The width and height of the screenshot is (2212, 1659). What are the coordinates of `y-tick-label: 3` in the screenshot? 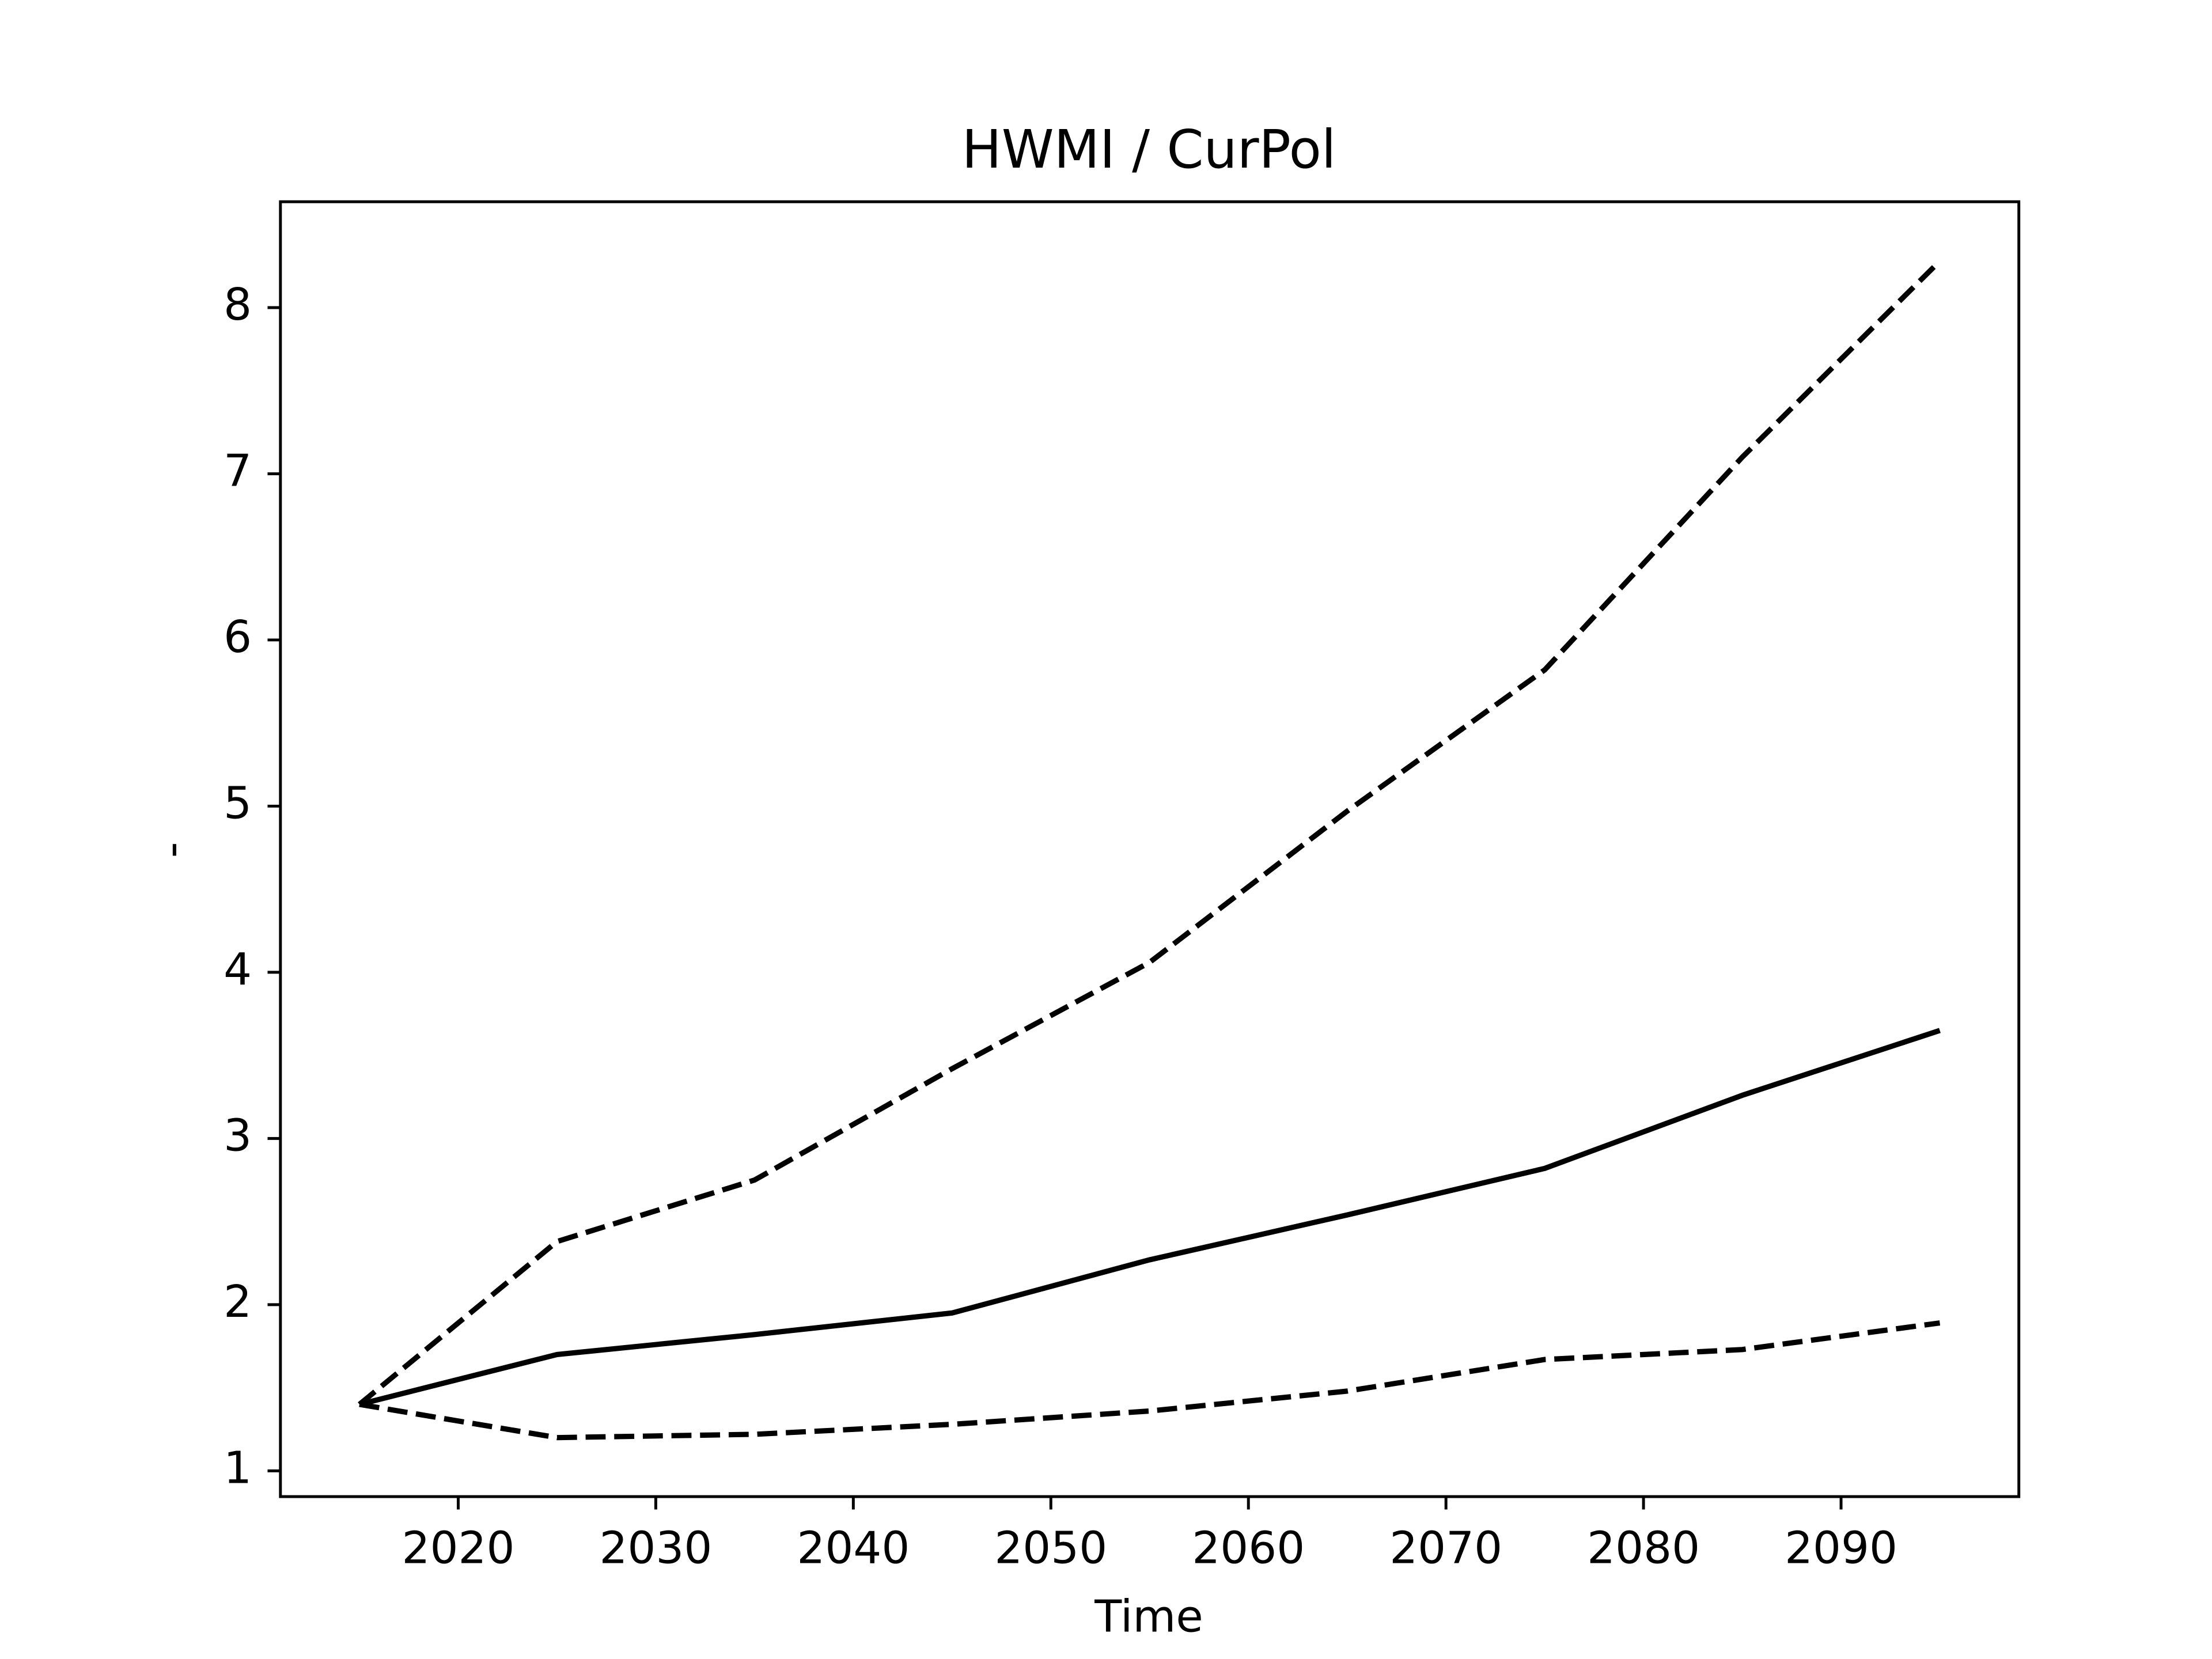 It's located at (238, 1135).